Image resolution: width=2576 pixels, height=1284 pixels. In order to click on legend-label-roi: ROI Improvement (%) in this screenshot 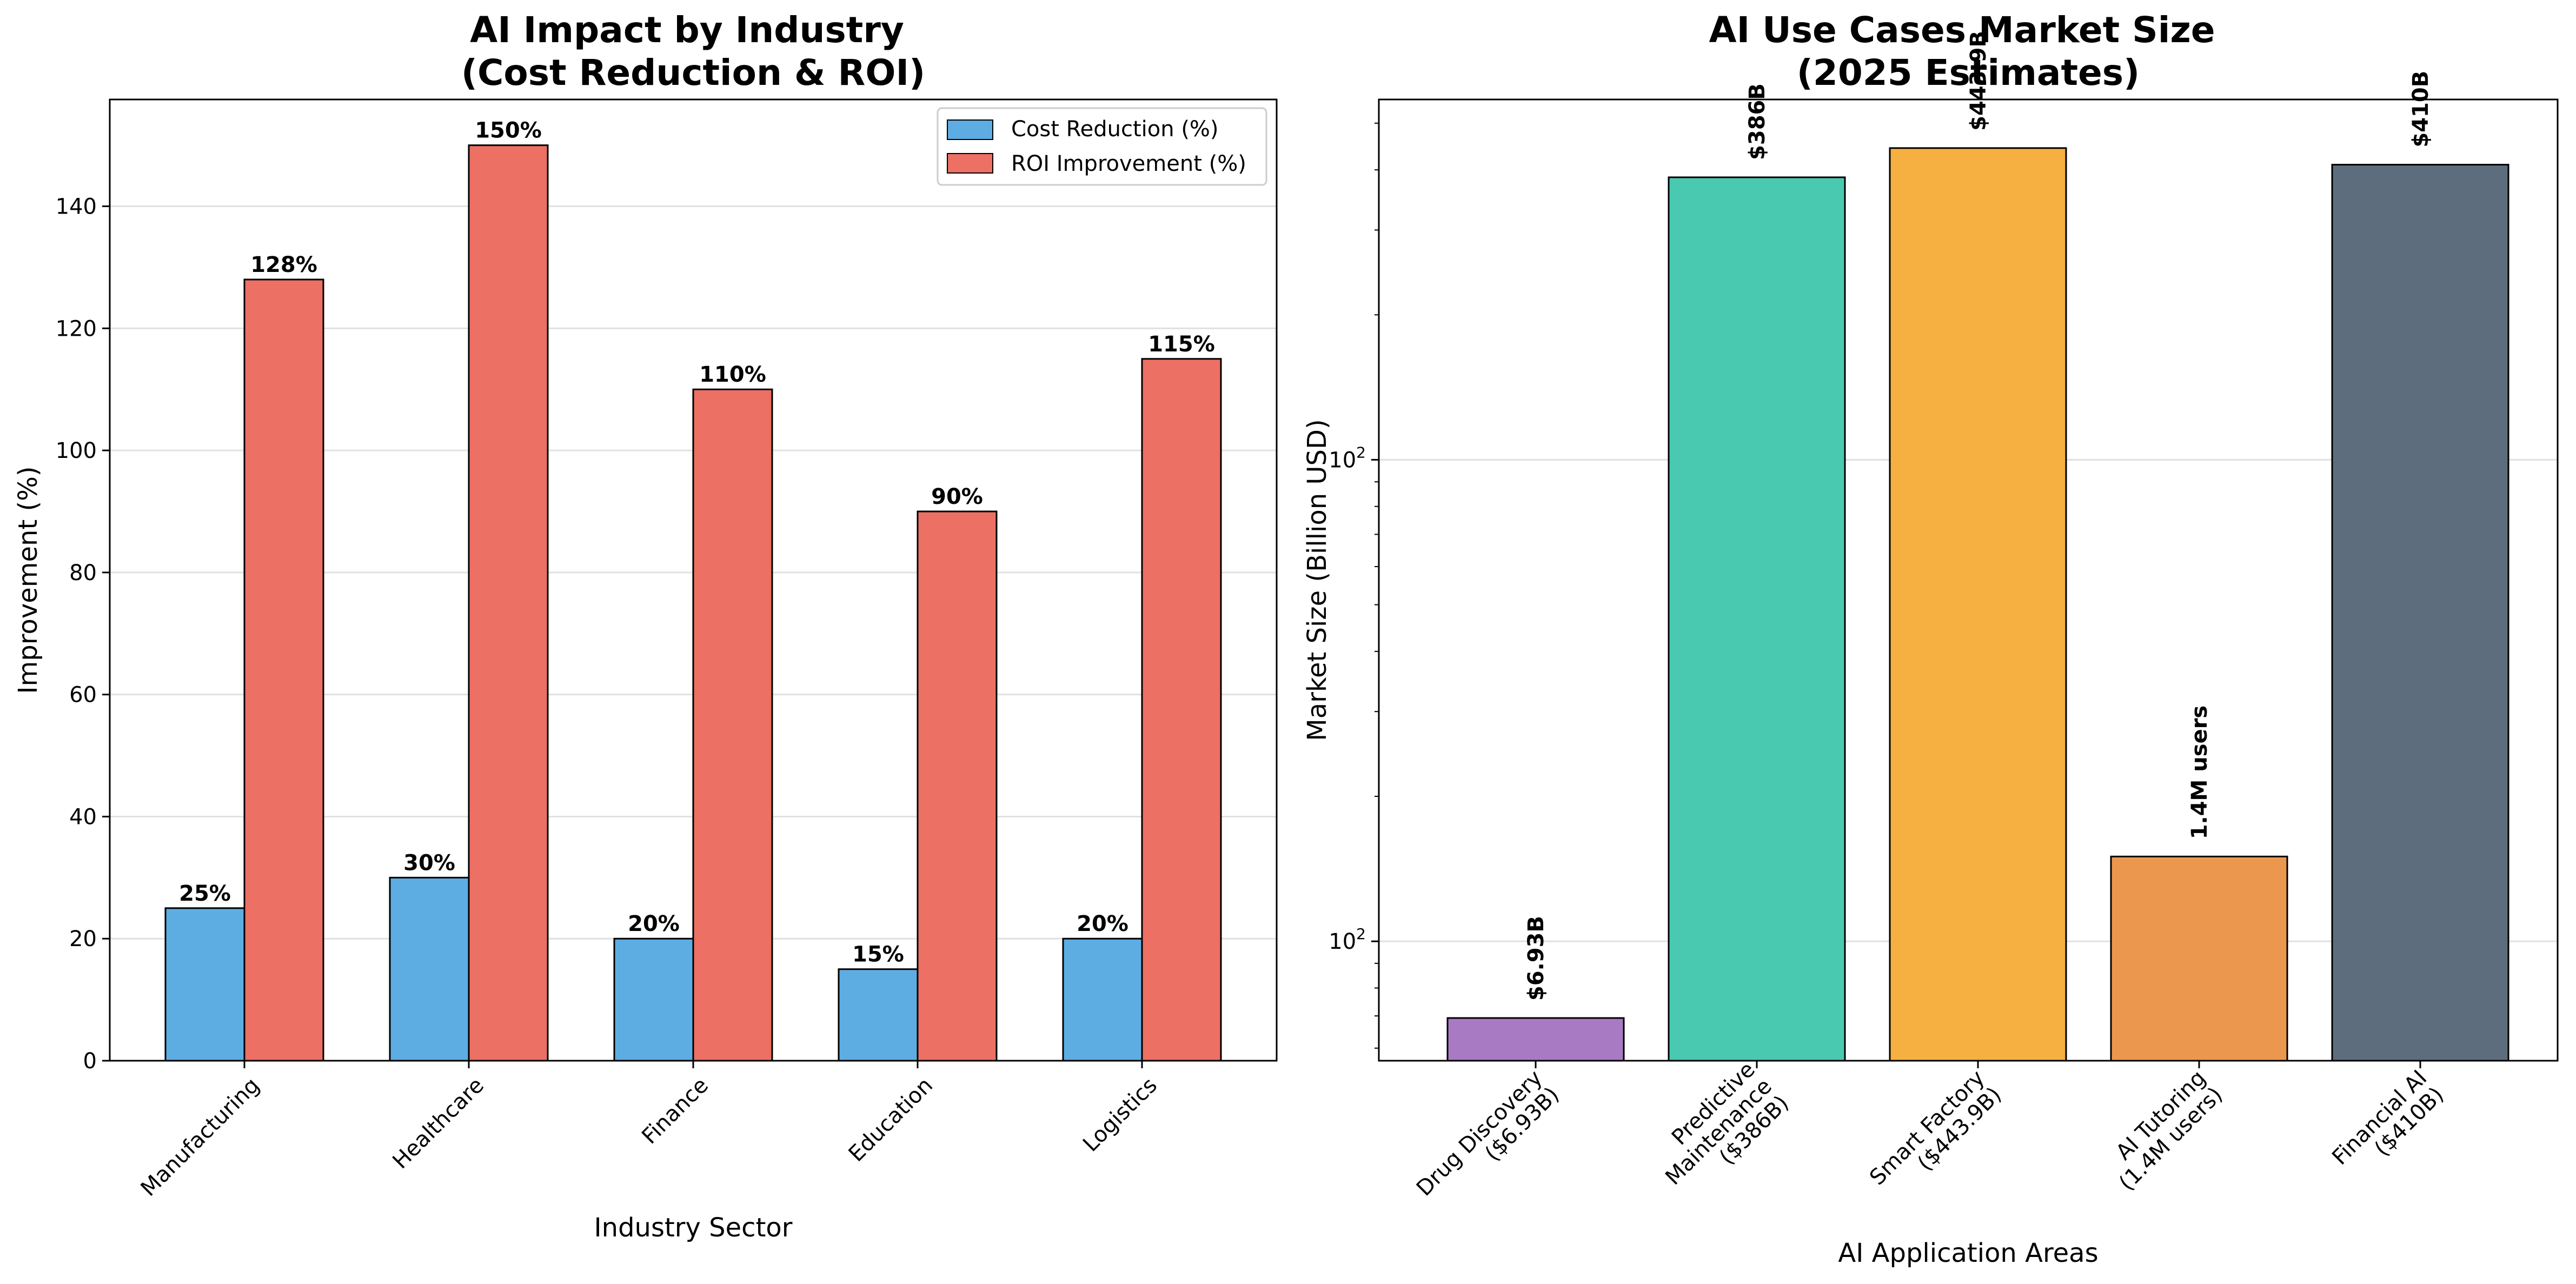, I will do `click(1128, 163)`.